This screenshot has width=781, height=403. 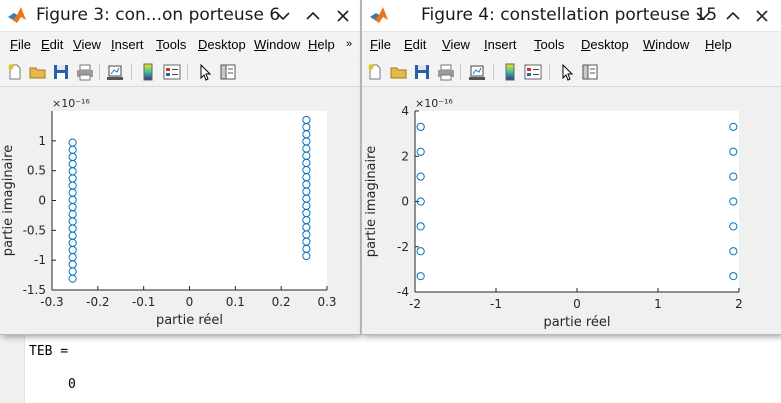 I want to click on x-tick-label: -0.1, so click(x=143, y=302).